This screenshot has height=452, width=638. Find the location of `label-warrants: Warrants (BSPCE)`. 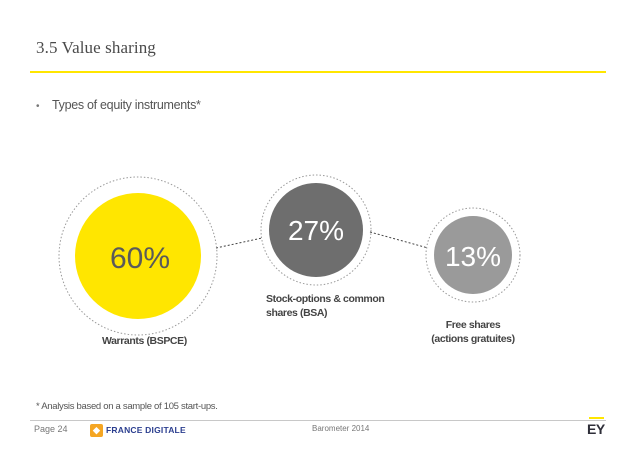

label-warrants: Warrants (BSPCE) is located at coordinates (144, 341).